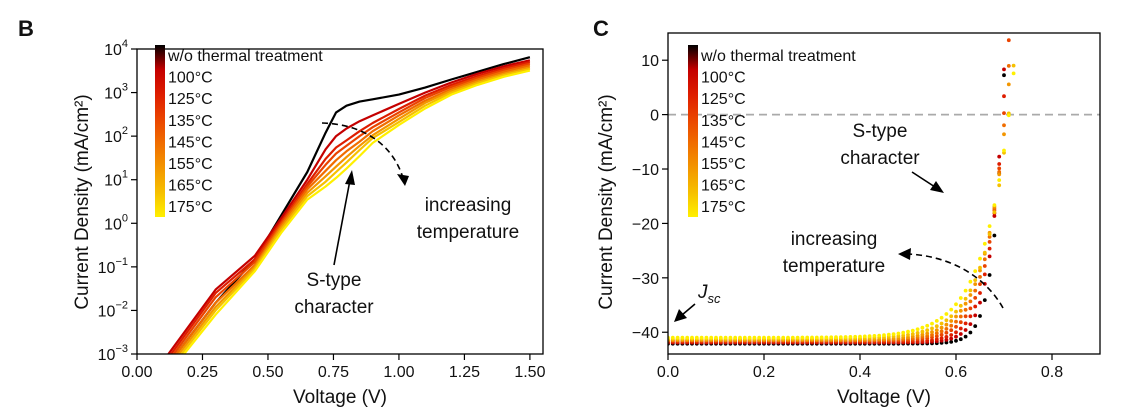 The height and width of the screenshot is (411, 1127). I want to click on increasing-label-line2-c: temperature, so click(834, 266).